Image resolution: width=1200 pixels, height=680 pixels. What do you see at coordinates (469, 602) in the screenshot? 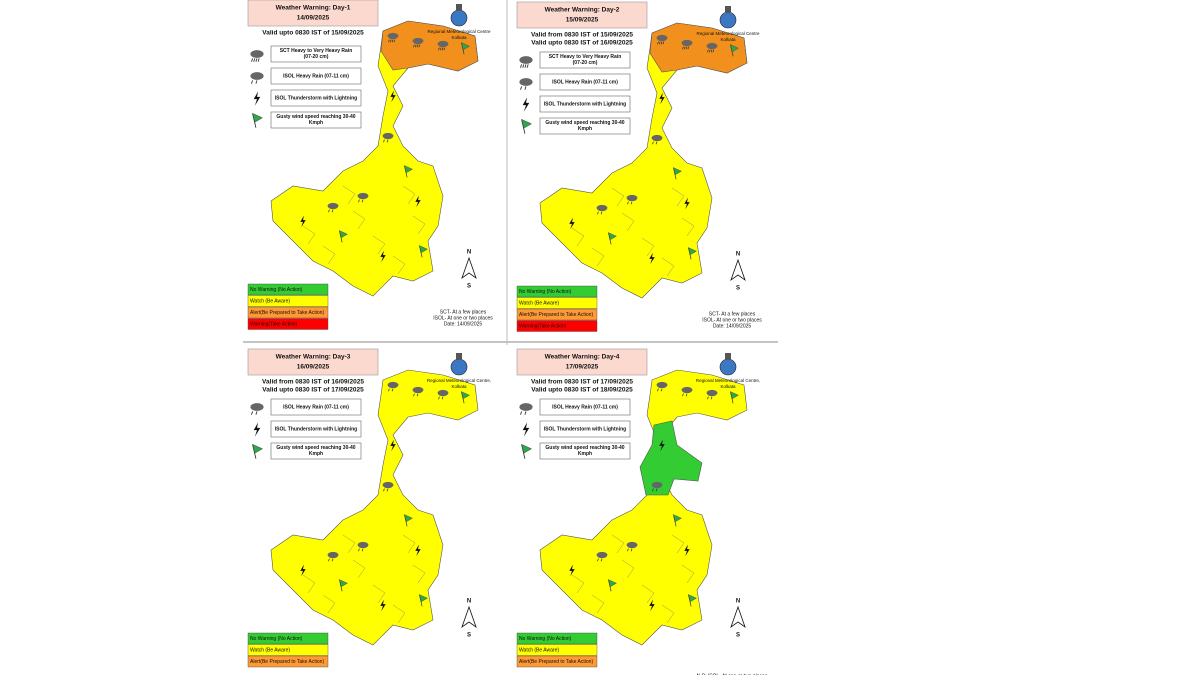
I see `compass-label: N` at bounding box center [469, 602].